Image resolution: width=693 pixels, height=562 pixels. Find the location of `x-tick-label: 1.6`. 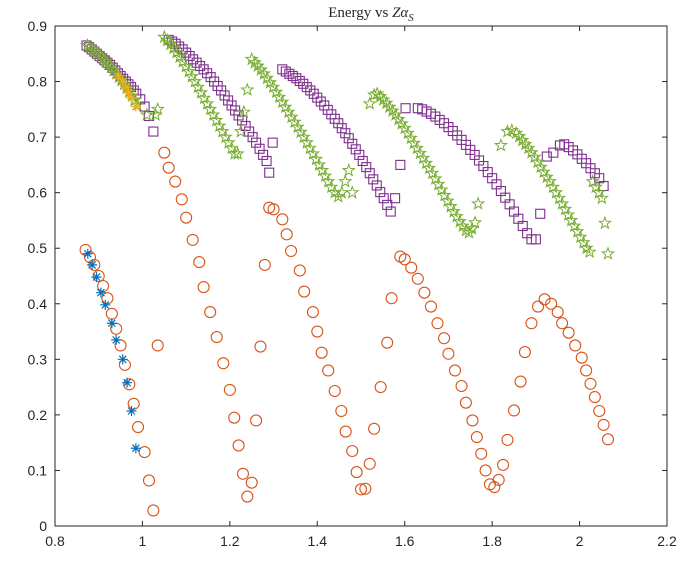

x-tick-label: 1.6 is located at coordinates (405, 541).